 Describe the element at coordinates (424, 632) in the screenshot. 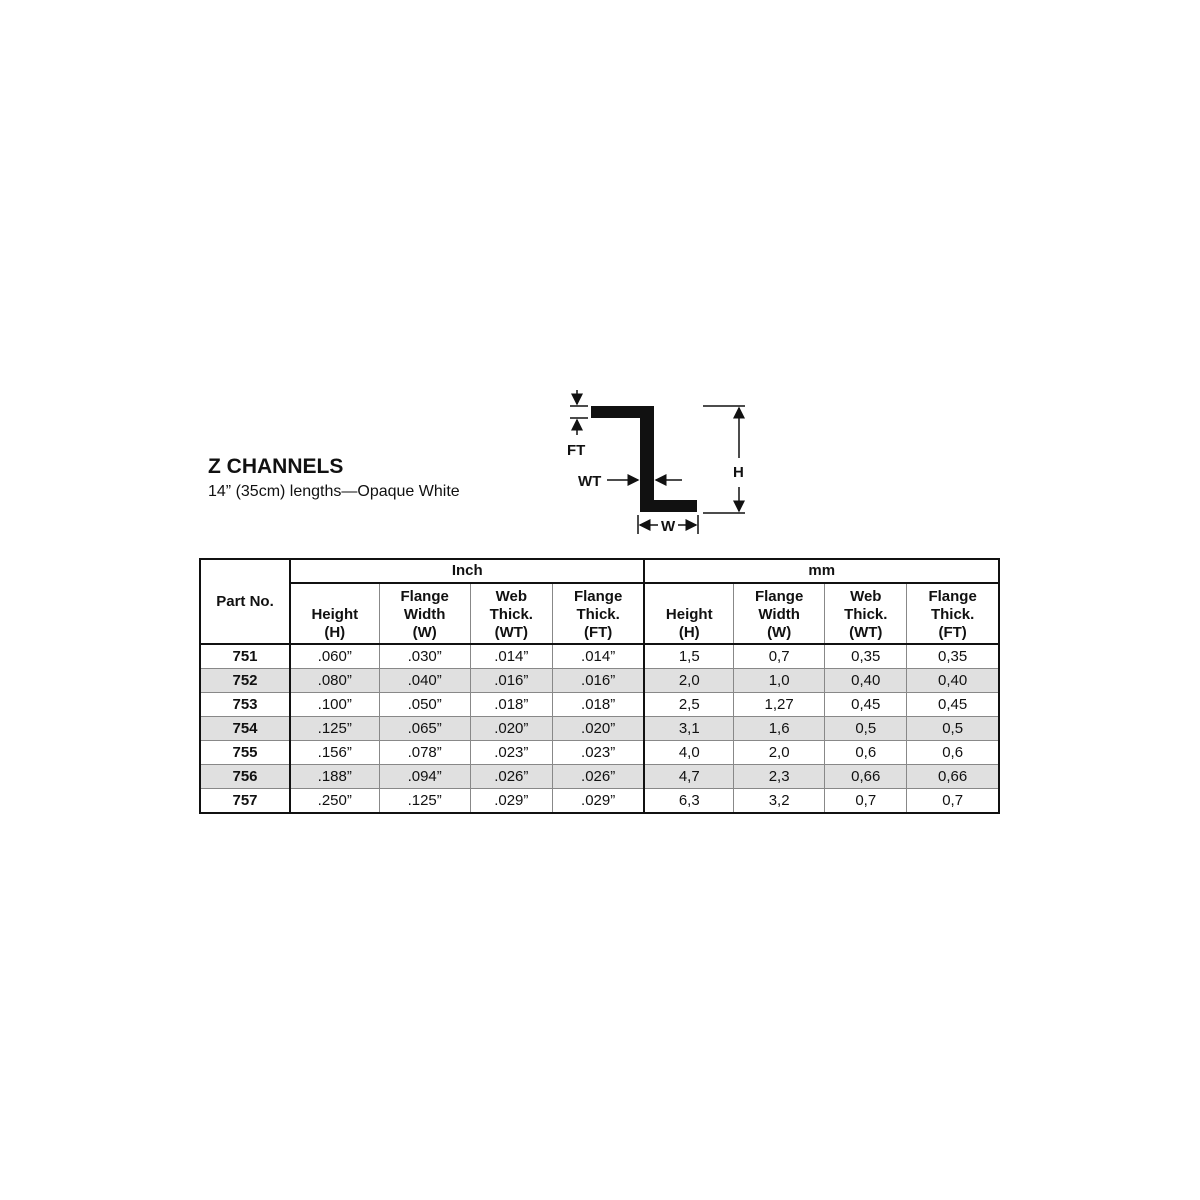

I see `column-header-line: (W)` at that location.